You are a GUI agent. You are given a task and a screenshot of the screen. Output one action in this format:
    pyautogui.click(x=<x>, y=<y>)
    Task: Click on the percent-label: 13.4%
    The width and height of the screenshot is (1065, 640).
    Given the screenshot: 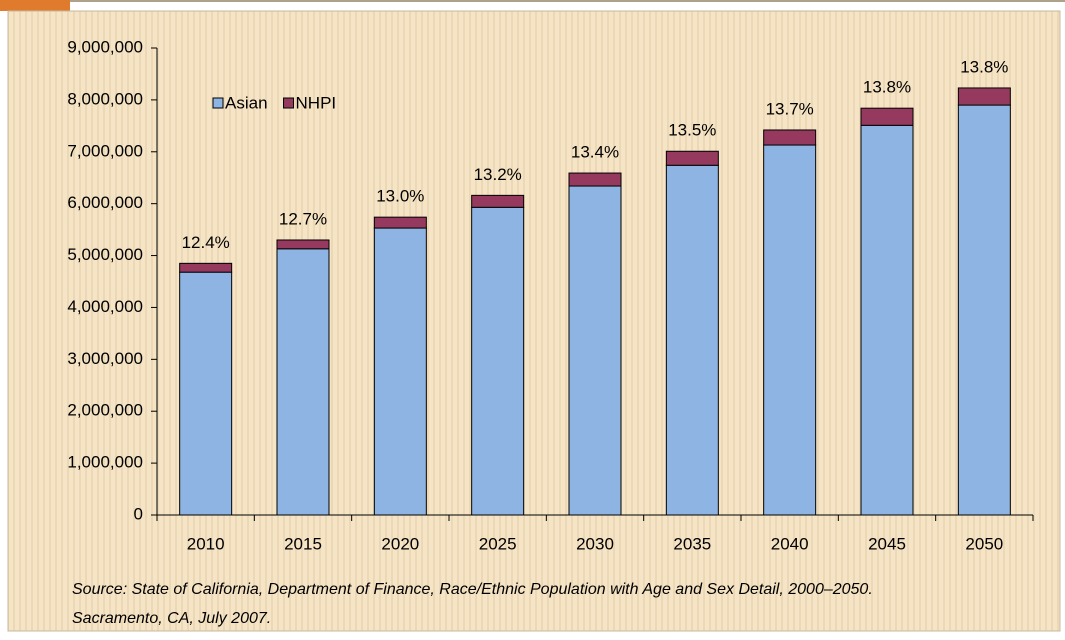 What is the action you would take?
    pyautogui.click(x=595, y=152)
    